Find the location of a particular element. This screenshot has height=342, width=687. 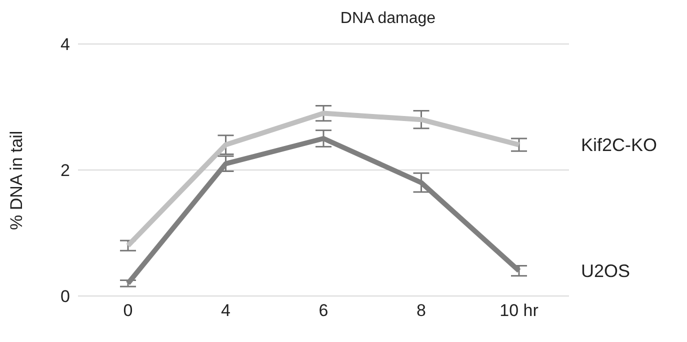

y-axis-title: % DNA in tail is located at coordinates (16, 180).